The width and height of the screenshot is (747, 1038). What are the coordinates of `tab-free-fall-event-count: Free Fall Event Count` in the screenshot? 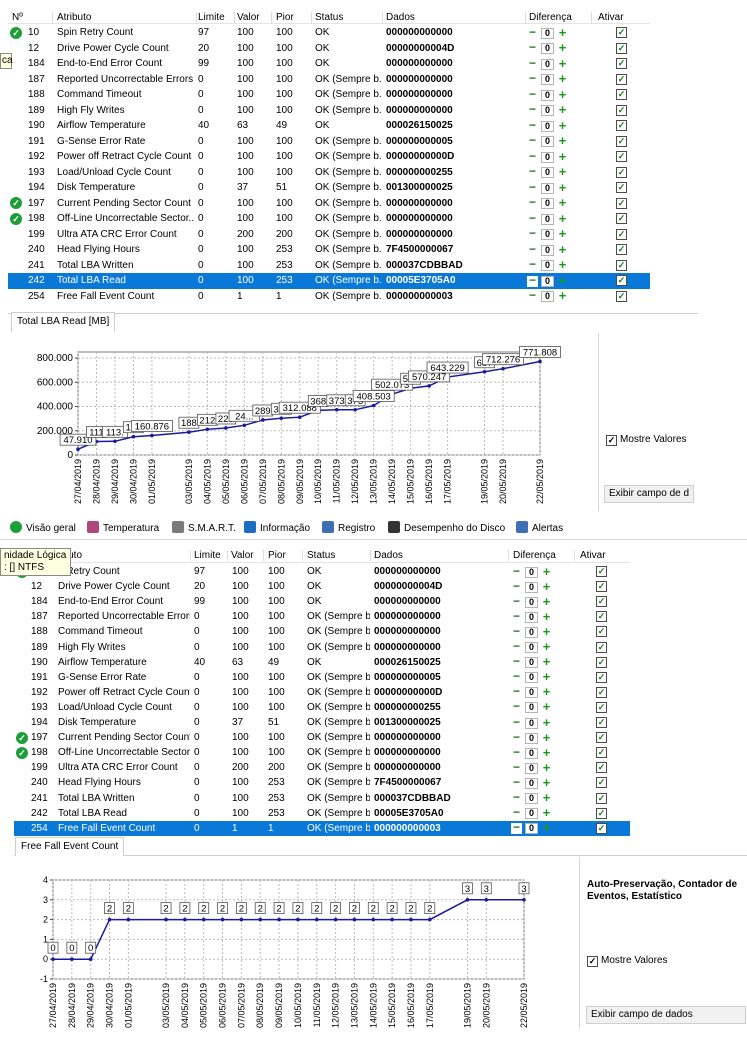 It's located at (70, 846).